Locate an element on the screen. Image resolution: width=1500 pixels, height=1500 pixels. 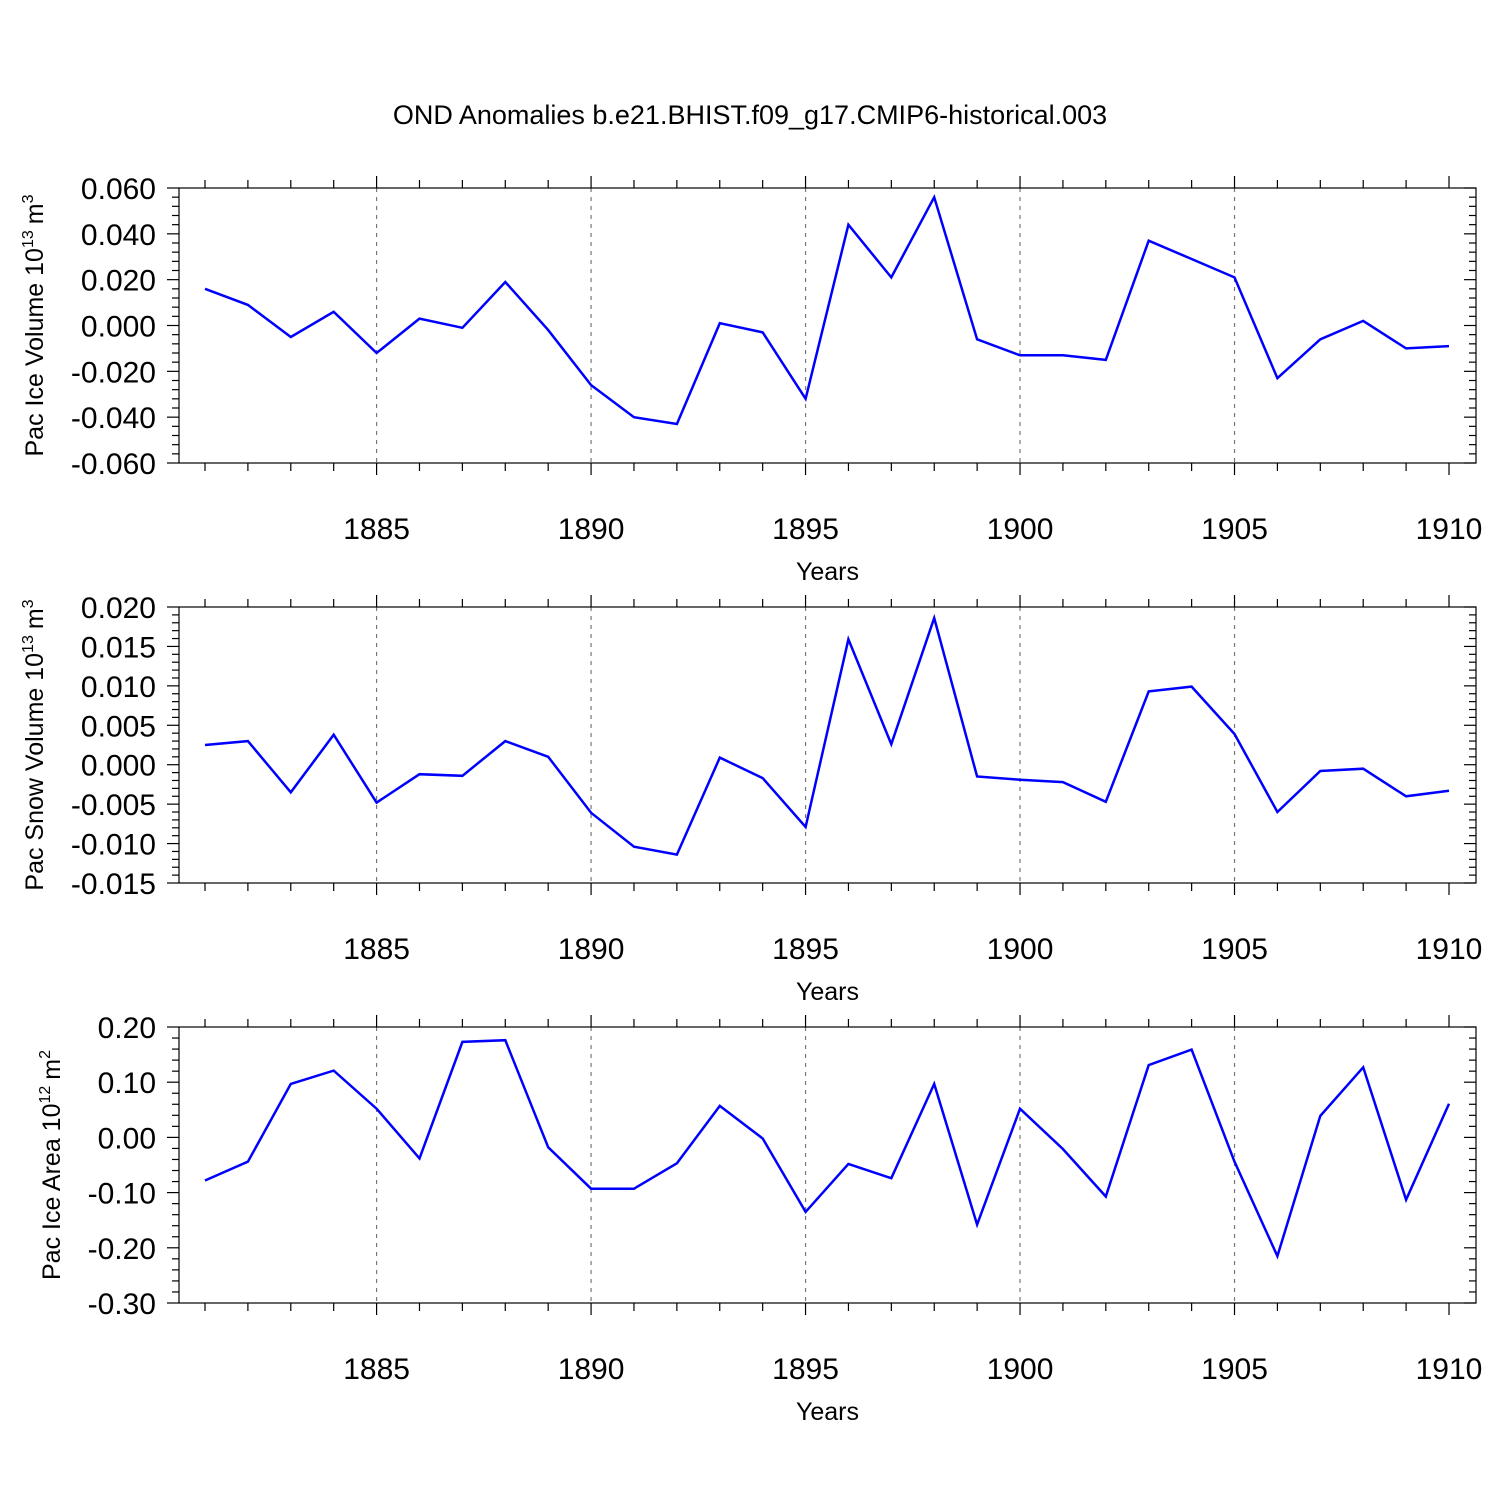
y-tick-label: 0.20 is located at coordinates (127, 1028).